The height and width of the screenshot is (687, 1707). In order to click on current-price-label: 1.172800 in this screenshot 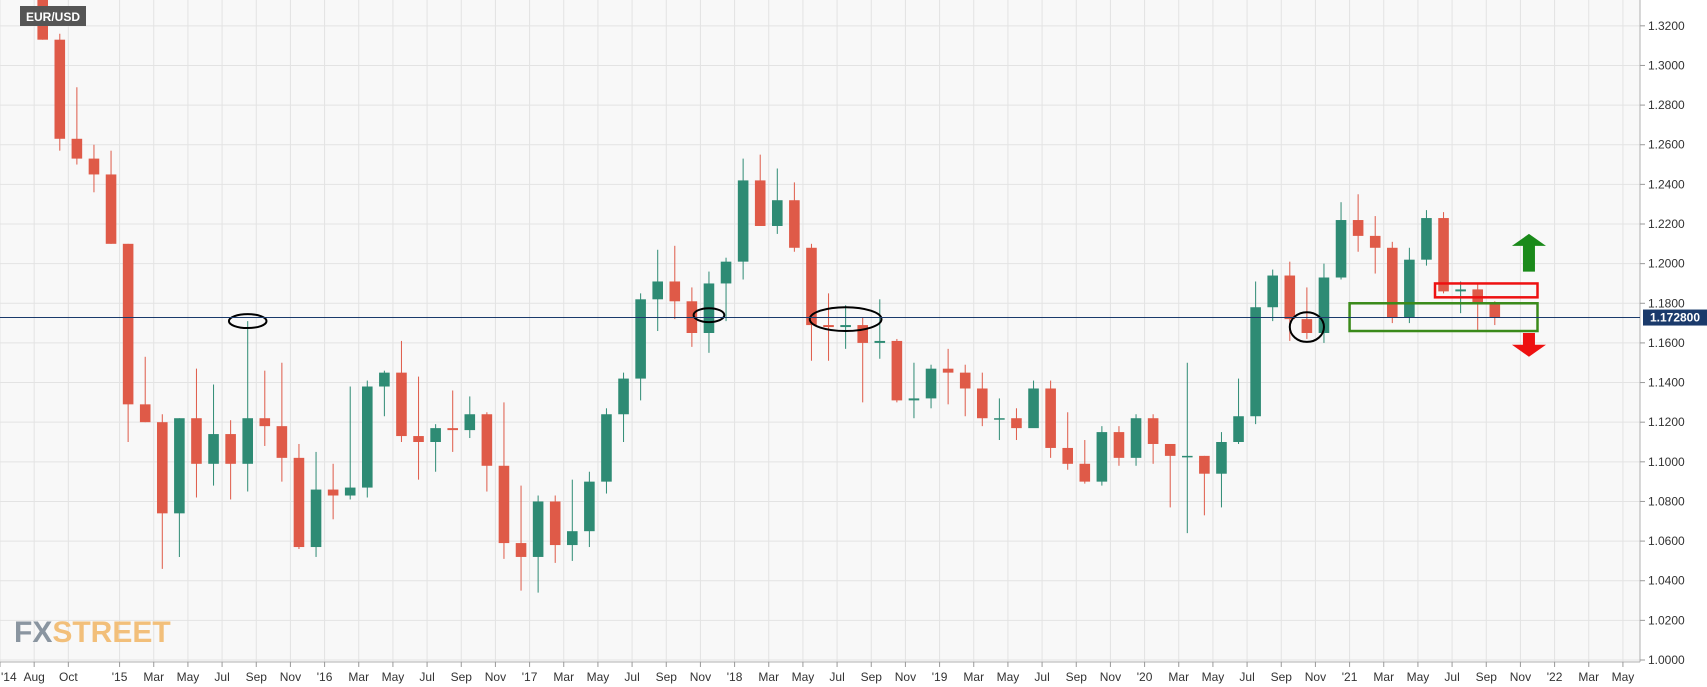, I will do `click(1675, 318)`.